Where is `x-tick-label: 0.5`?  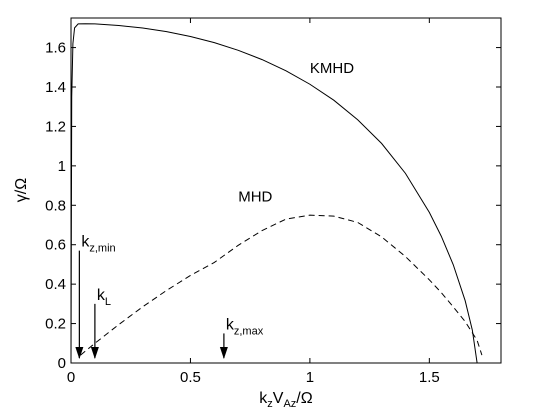
x-tick-label: 0.5 is located at coordinates (190, 377).